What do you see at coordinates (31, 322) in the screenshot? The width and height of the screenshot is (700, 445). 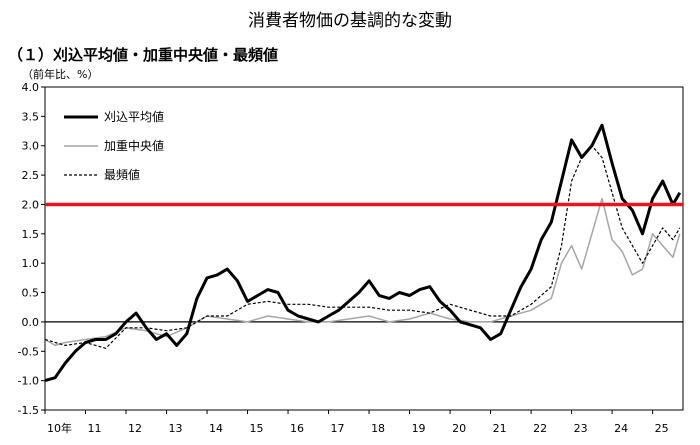 I see `y-tick-label: 0.0` at bounding box center [31, 322].